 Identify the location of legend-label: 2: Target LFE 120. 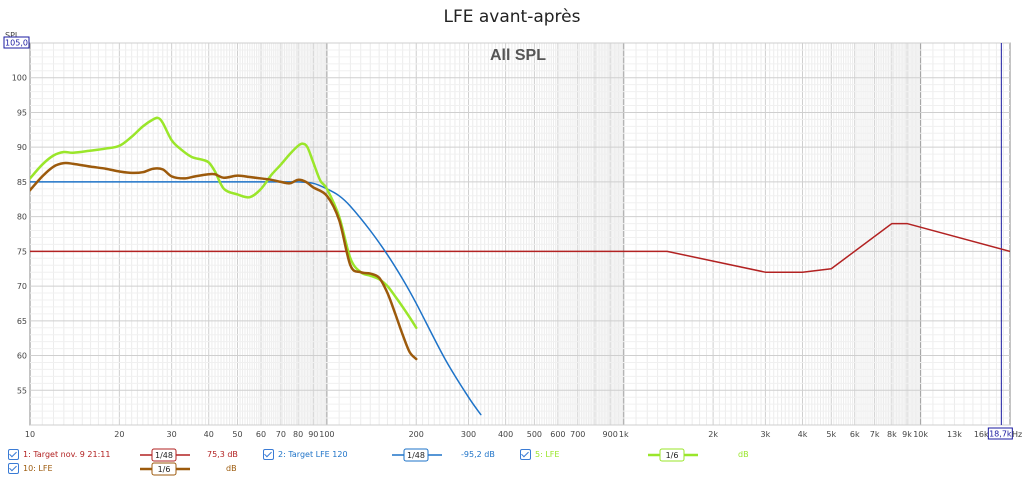
(313, 454).